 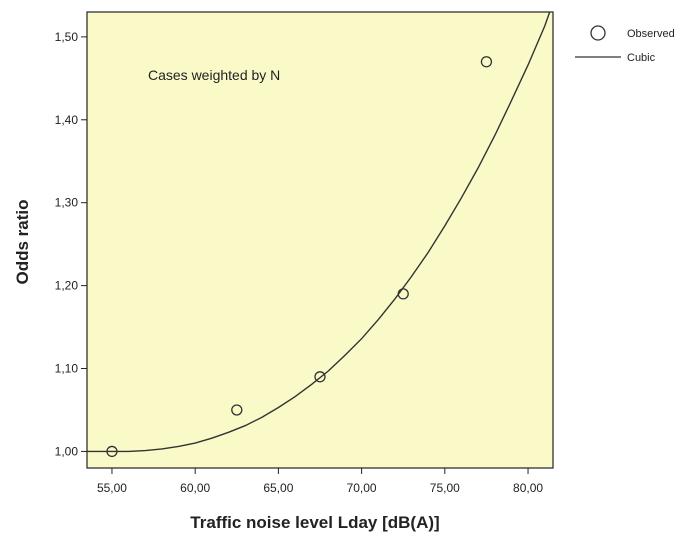 I want to click on y-tick-label: 1,40, so click(x=67, y=120).